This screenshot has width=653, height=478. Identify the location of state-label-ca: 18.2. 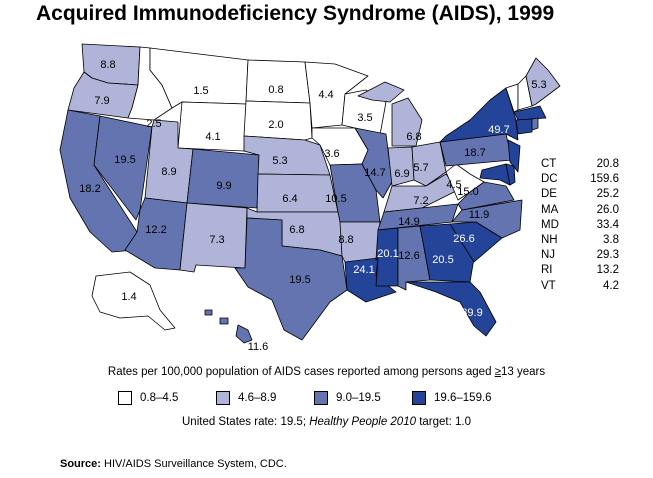
(89, 189).